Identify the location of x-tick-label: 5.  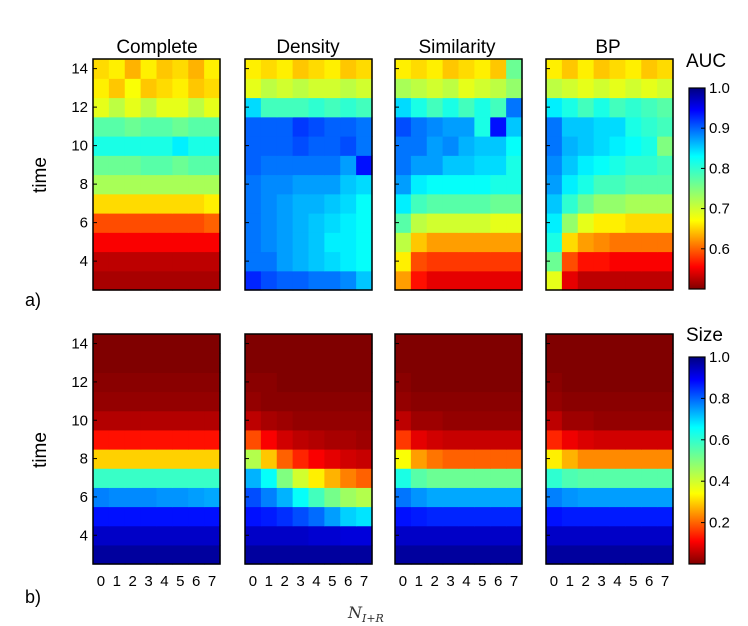
(180, 581).